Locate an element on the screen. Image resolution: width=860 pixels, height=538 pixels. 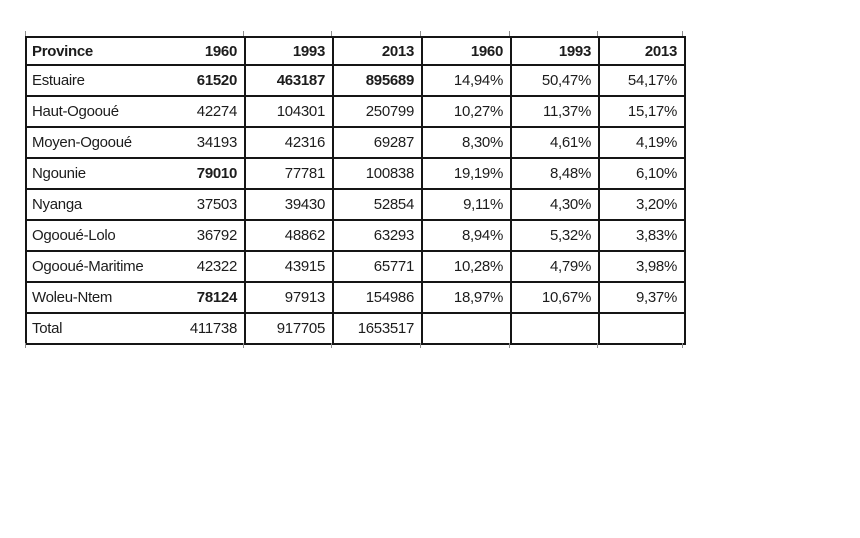
header-row: Province 1960 1993 2013 1960 1993 2013 is located at coordinates (355, 51).